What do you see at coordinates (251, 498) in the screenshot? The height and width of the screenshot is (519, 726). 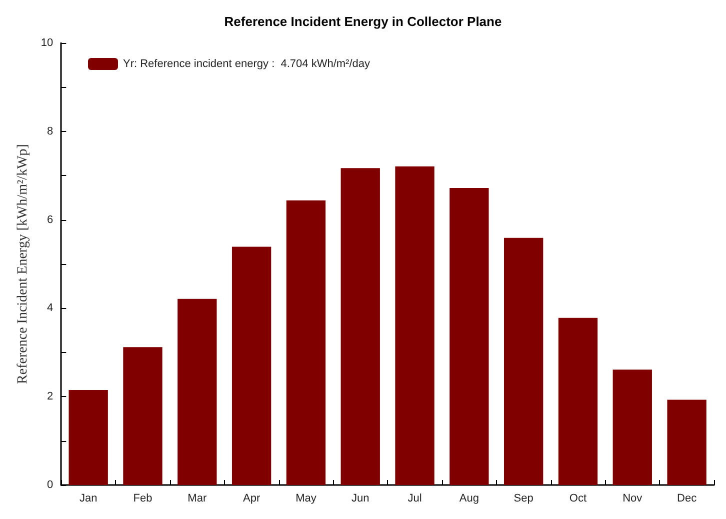 I see `x-tick-label: Apr` at bounding box center [251, 498].